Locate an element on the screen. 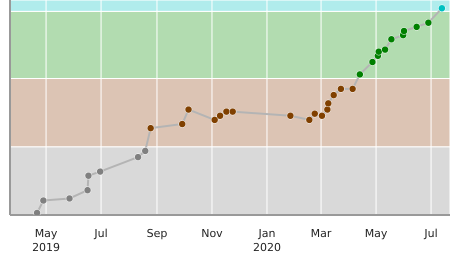  x-tick-label: May 2019 is located at coordinates (46, 240).